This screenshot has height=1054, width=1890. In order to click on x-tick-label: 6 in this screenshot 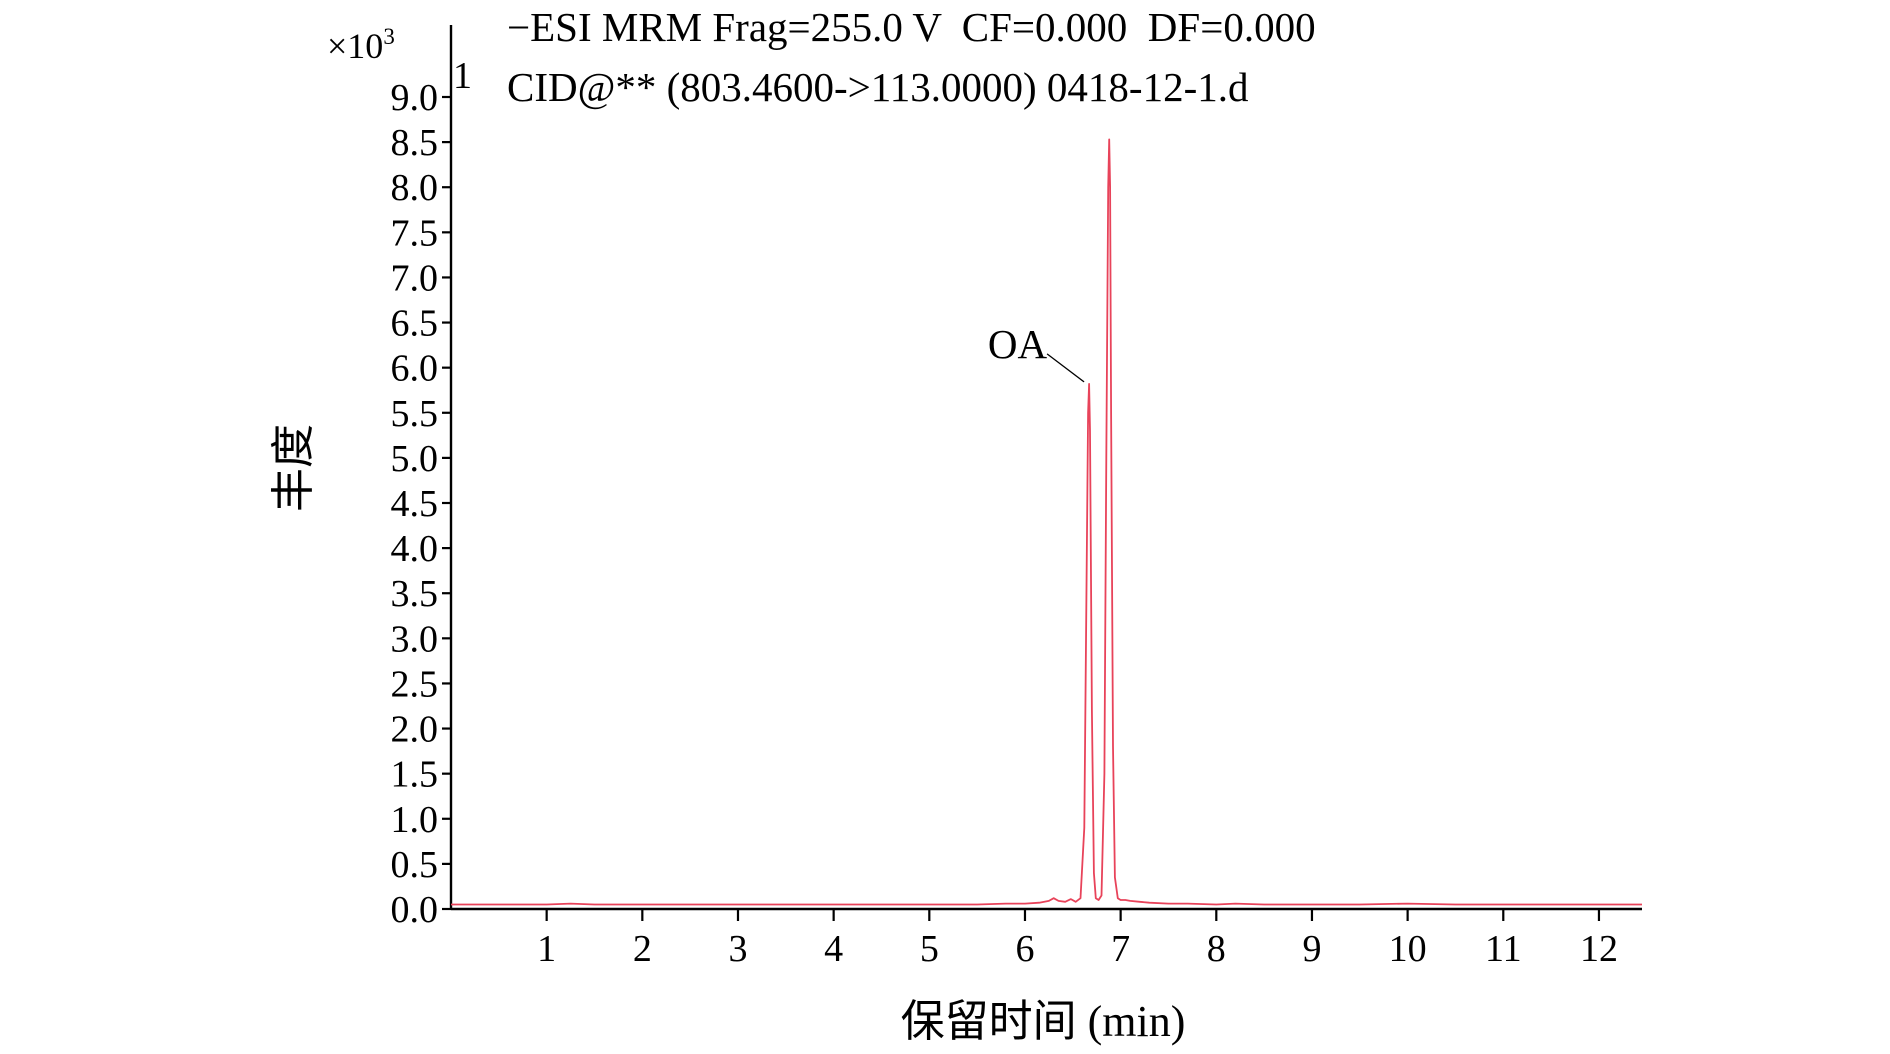, I will do `click(1024, 949)`.